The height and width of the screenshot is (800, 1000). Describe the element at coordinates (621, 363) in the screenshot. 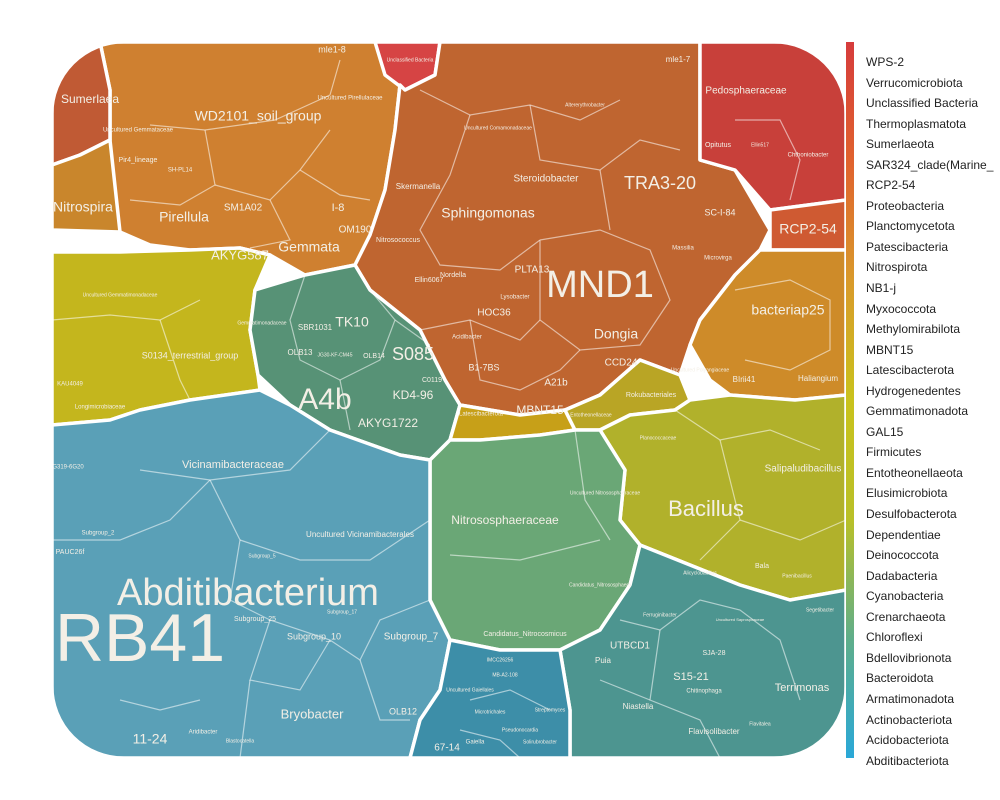

I see `label-ccd24: CCD24` at that location.